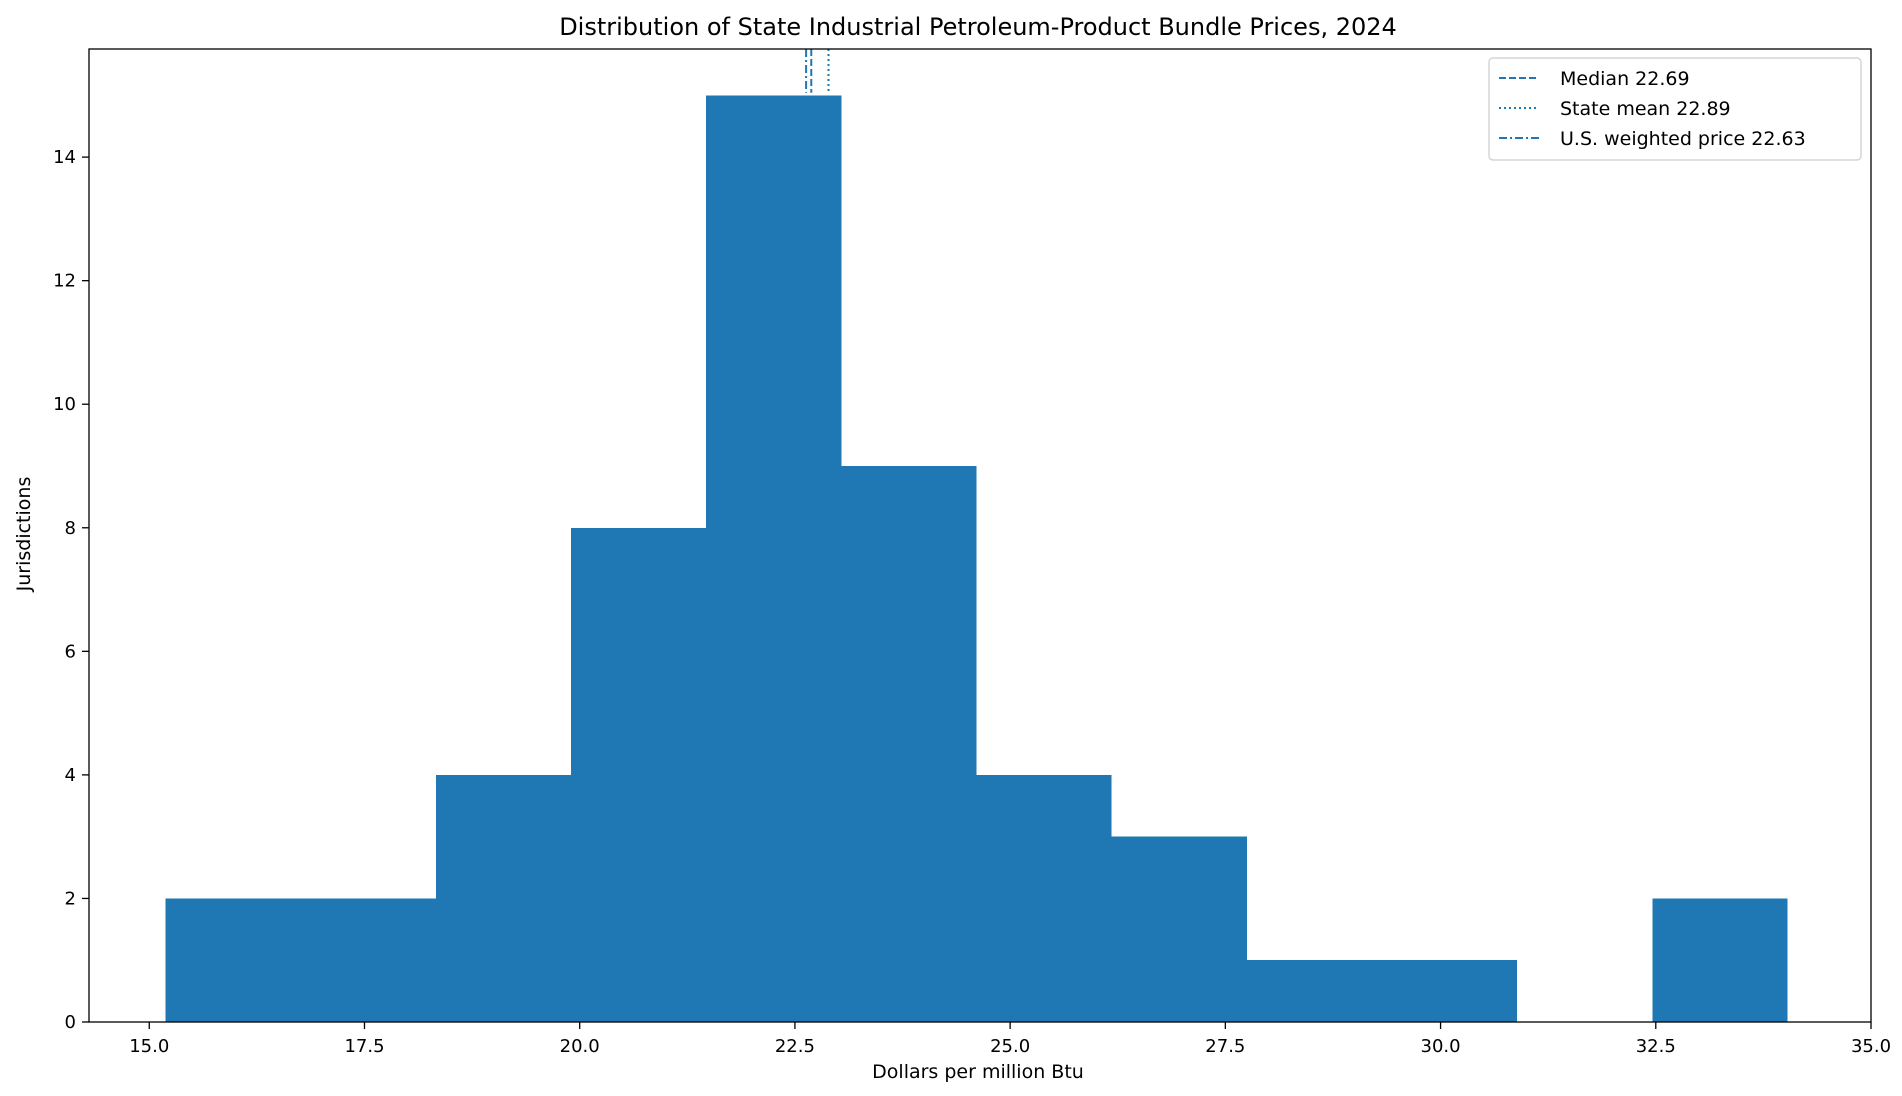  Describe the element at coordinates (70, 528) in the screenshot. I see `y-tick-label: 8` at that location.